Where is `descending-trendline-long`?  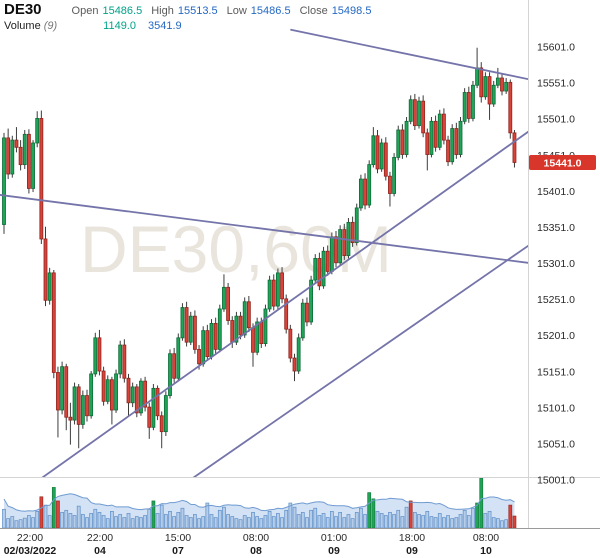
descending-trendline-long is located at coordinates (278, 230).